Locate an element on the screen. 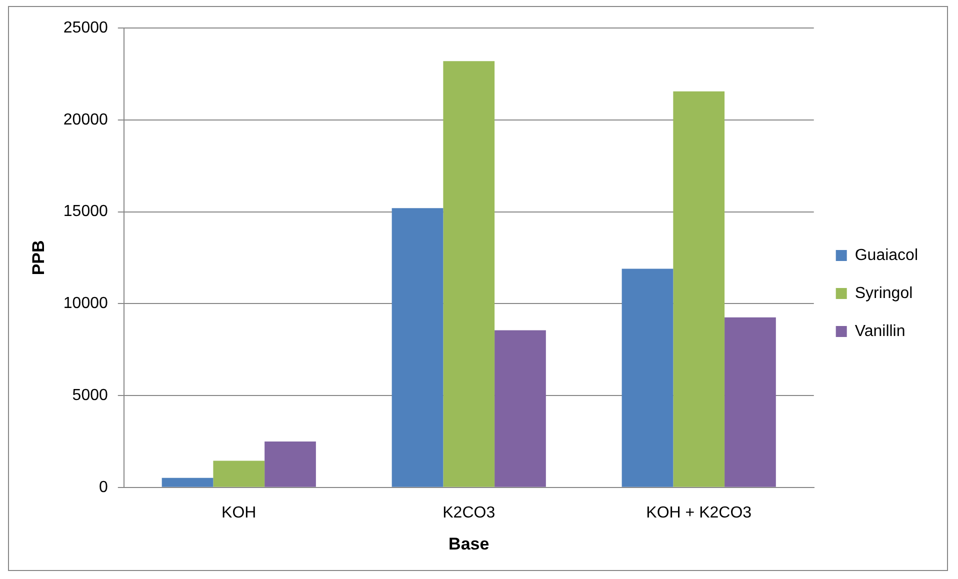 The height and width of the screenshot is (579, 958). x-tick-label: K2CO3 is located at coordinates (469, 513).